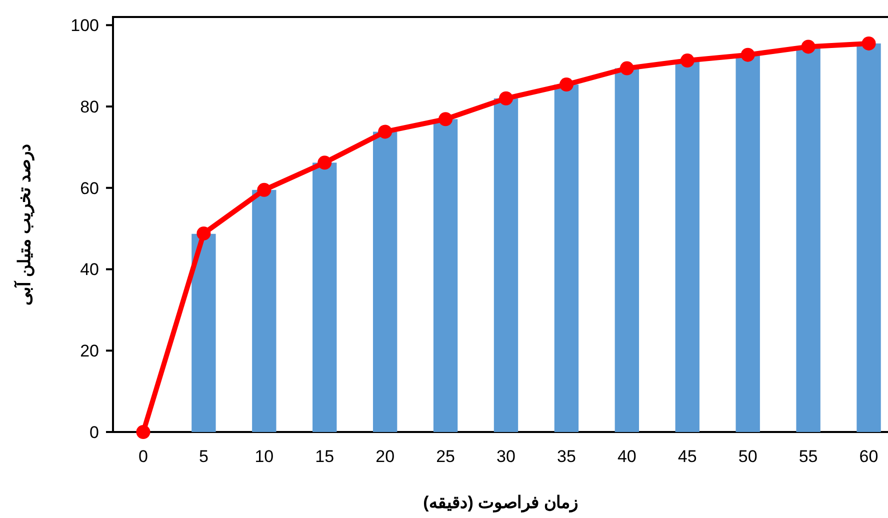  What do you see at coordinates (143, 456) in the screenshot?
I see `x-tick-label: 0` at bounding box center [143, 456].